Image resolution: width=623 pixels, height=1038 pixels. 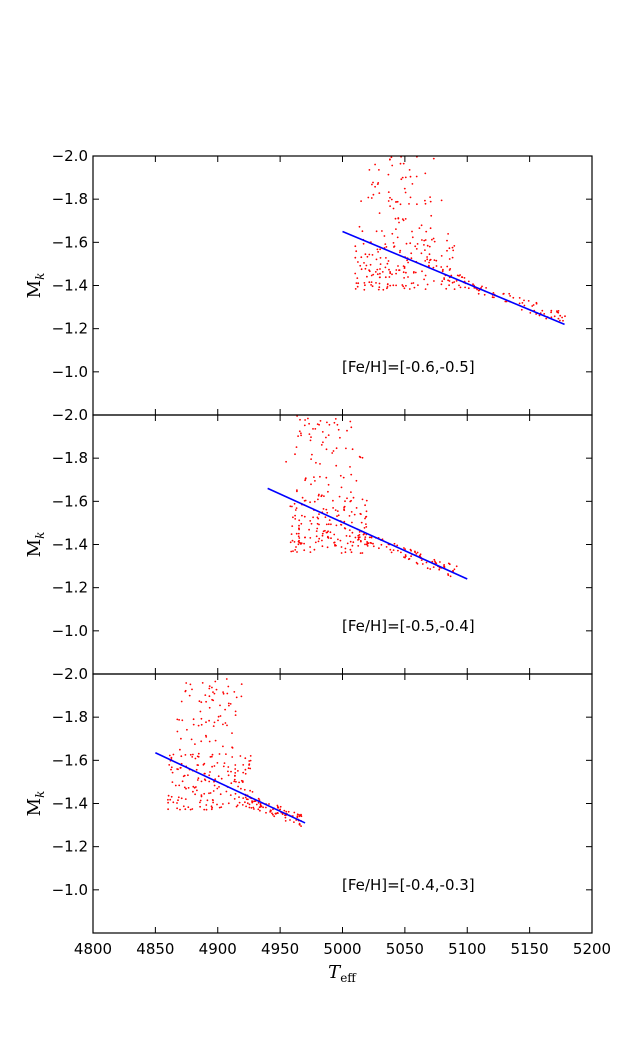 What do you see at coordinates (408, 885) in the screenshot?
I see `metallicity-annotation: [Fe/H]=[-0.4,-0.3]` at bounding box center [408, 885].